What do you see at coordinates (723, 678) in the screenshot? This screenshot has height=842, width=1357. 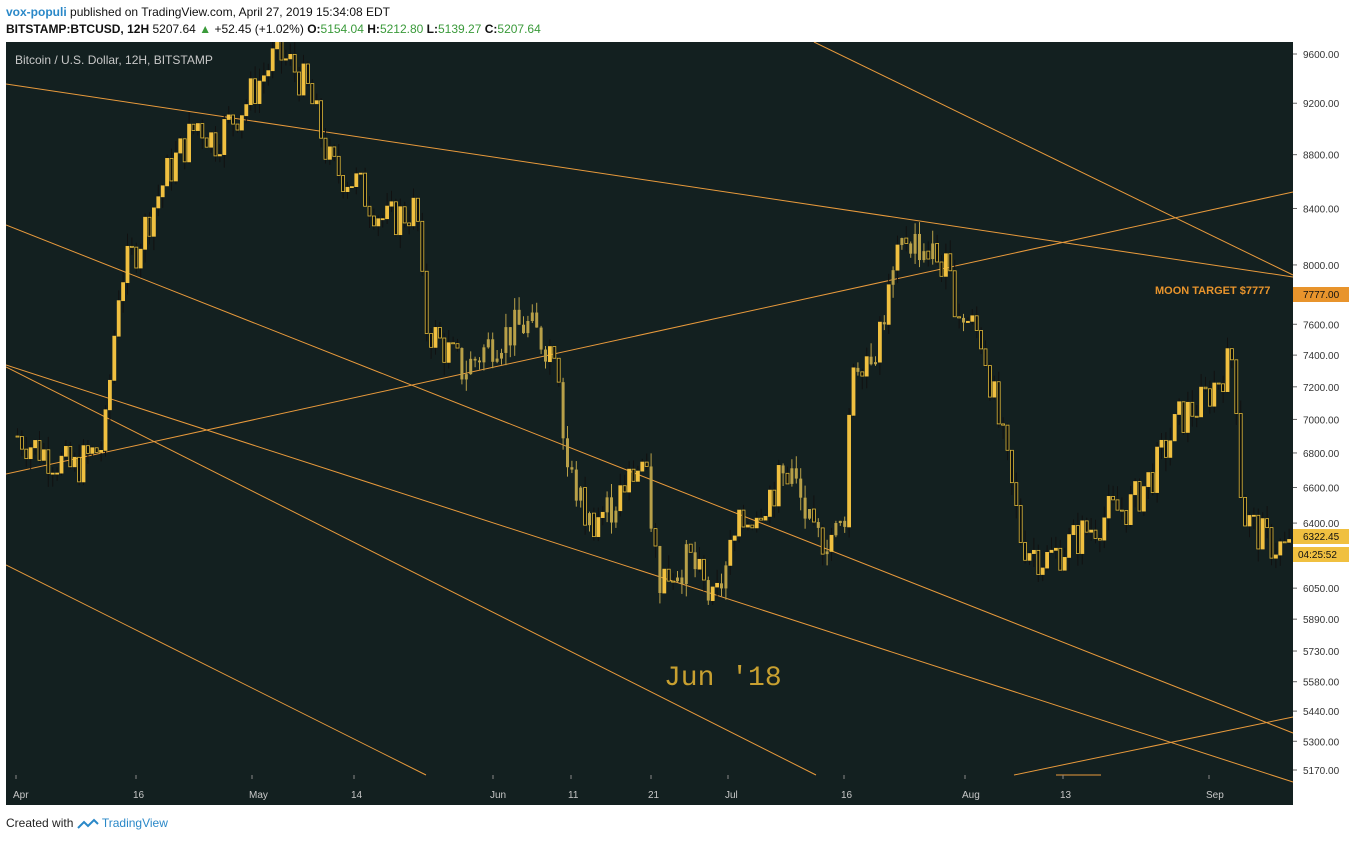 I see `date-annotation: Jun '18` at bounding box center [723, 678].